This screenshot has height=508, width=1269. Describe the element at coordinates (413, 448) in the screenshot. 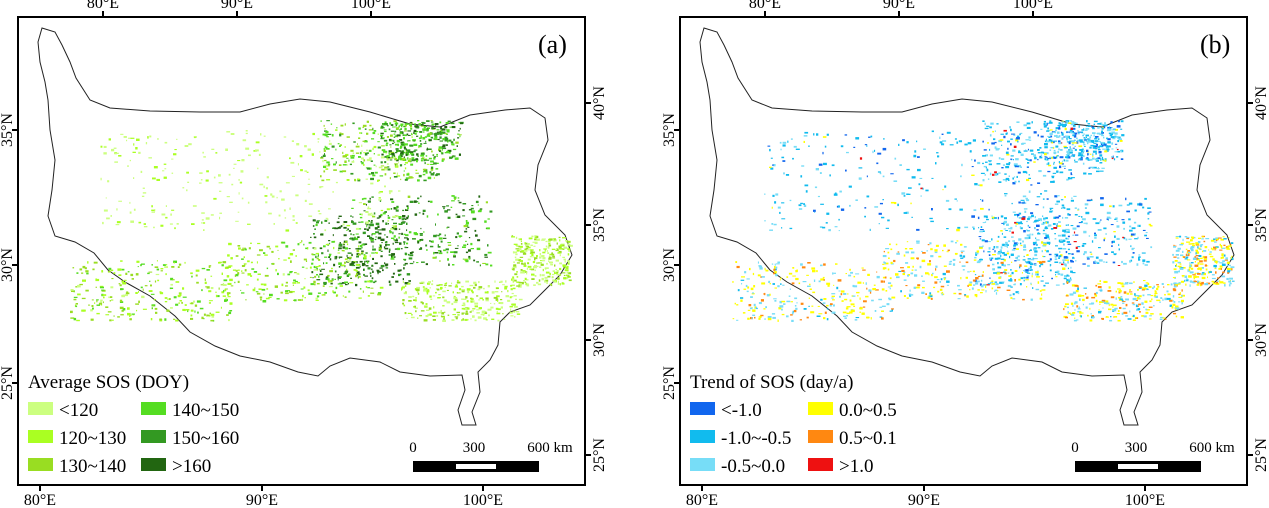

I see `scale-label: 0` at that location.